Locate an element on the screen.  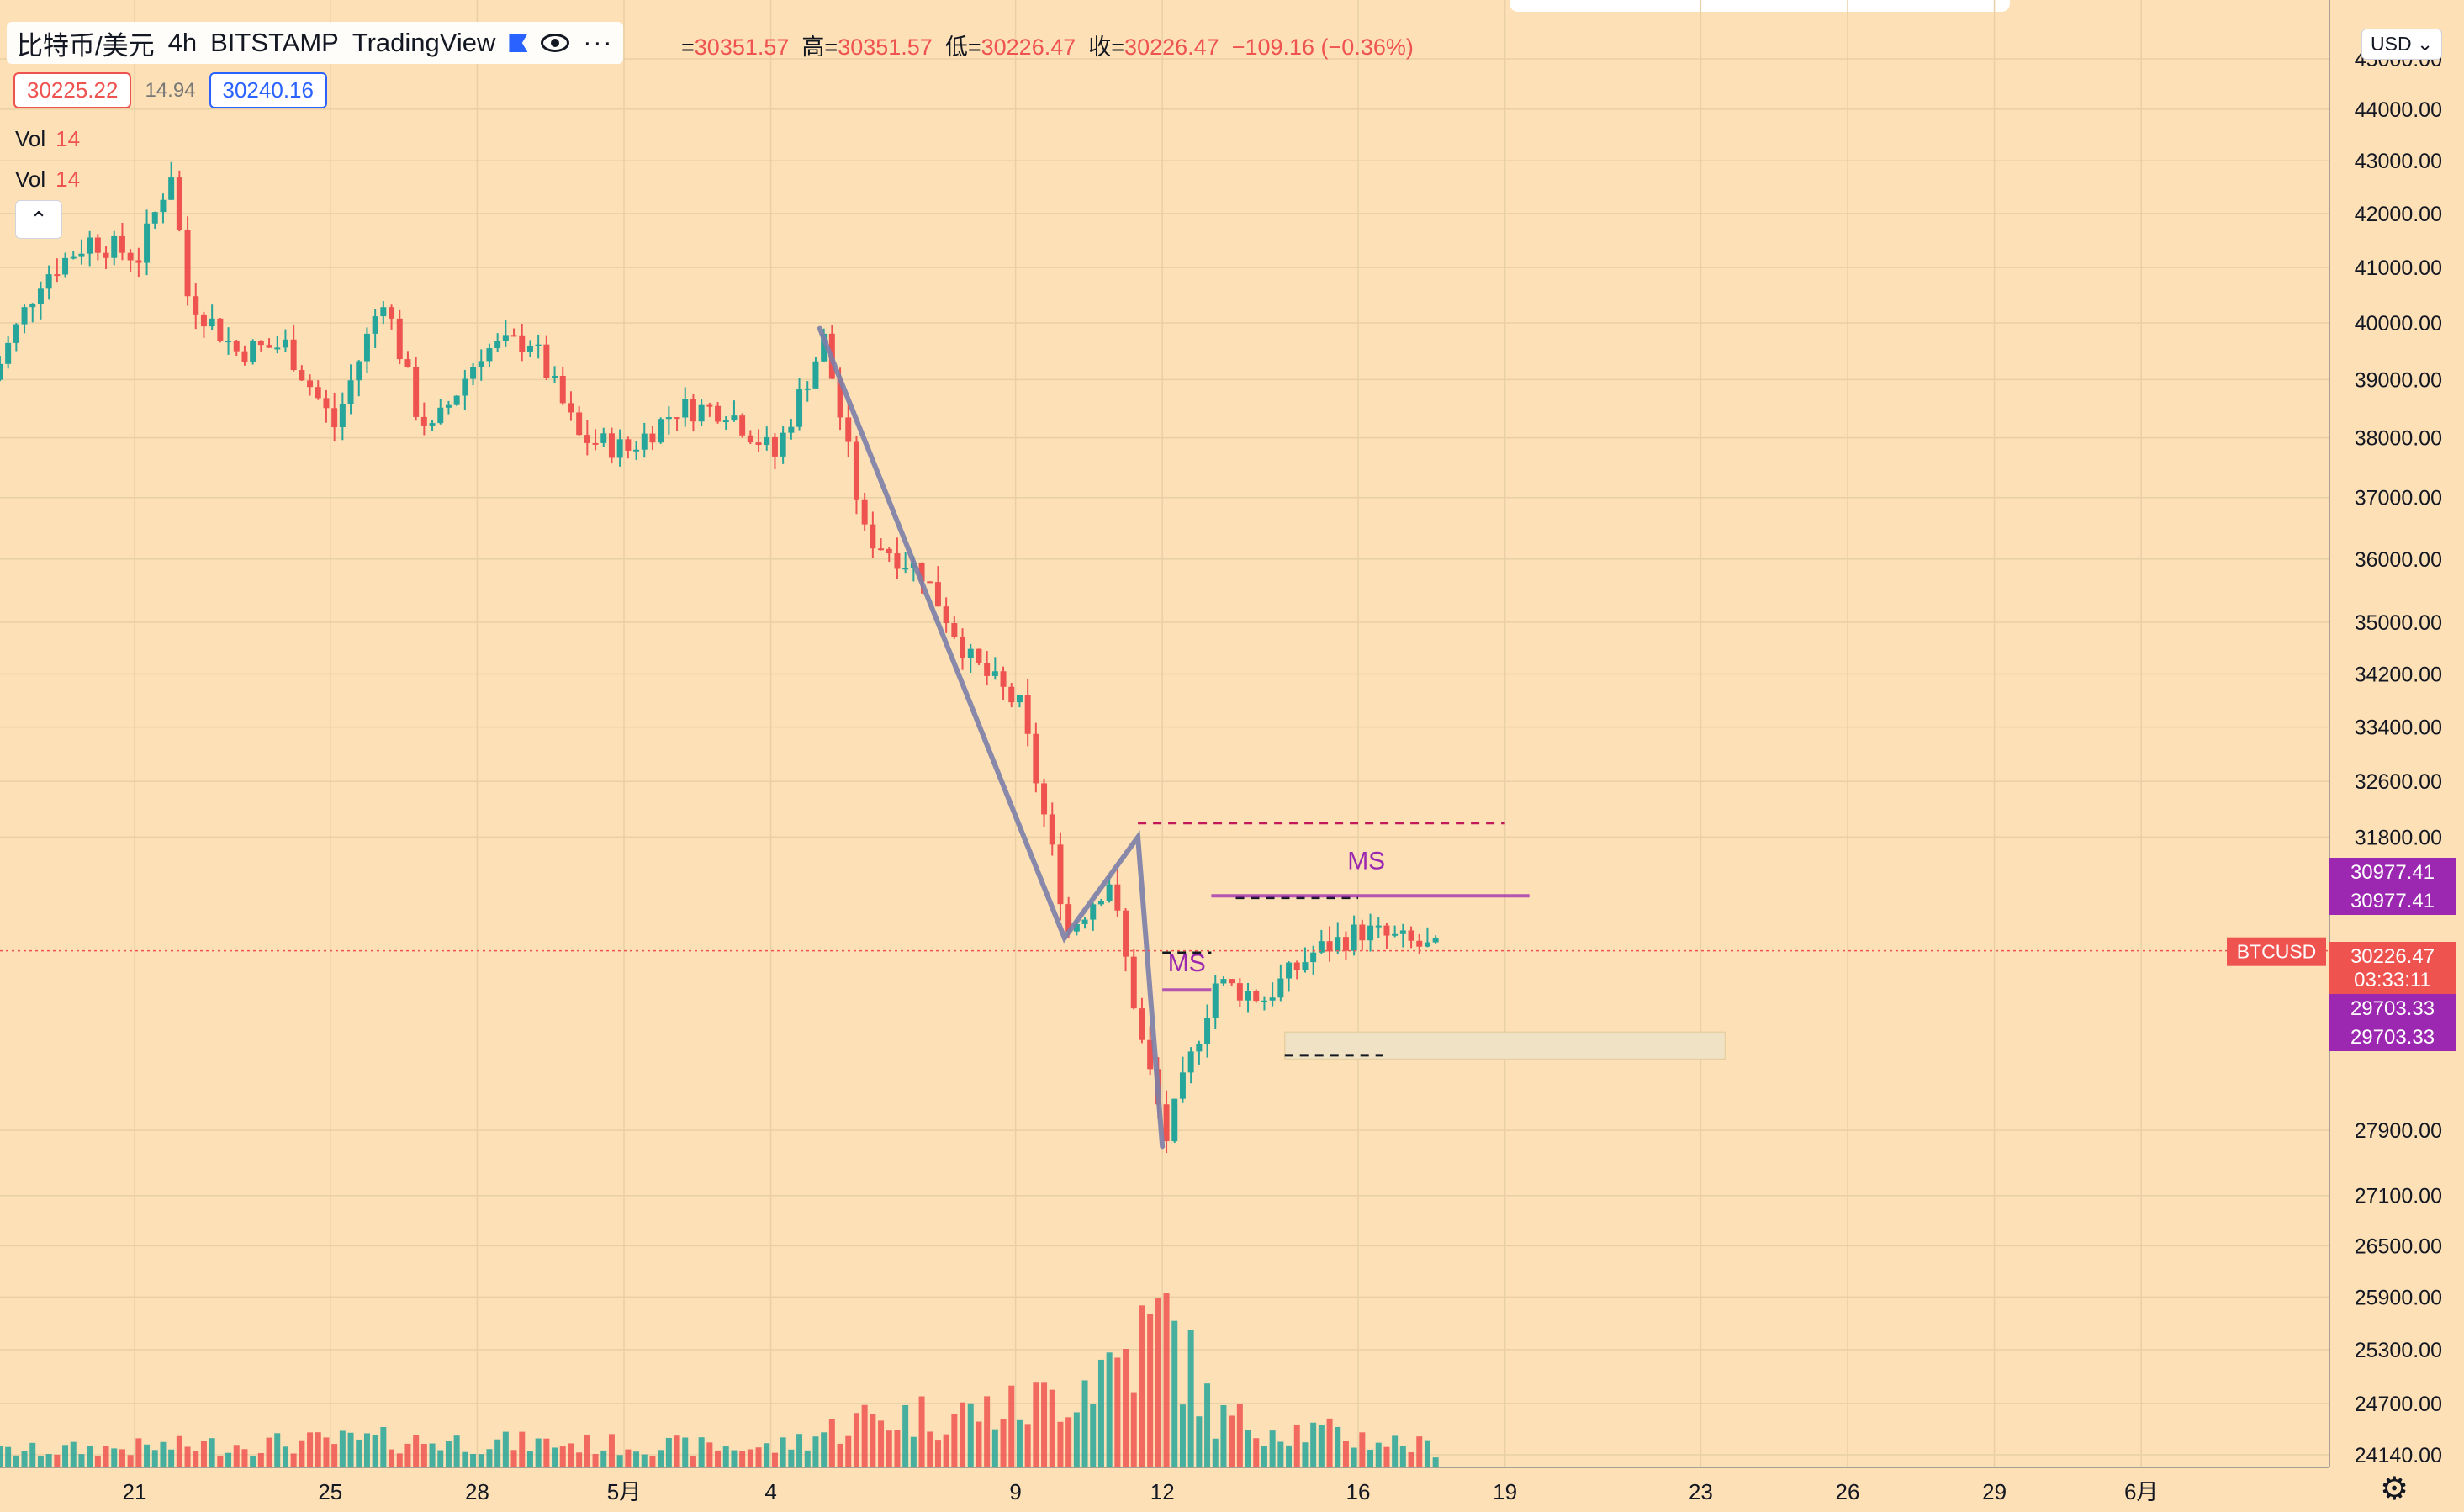
symbol-title: 比特币/美元 is located at coordinates (86, 43).